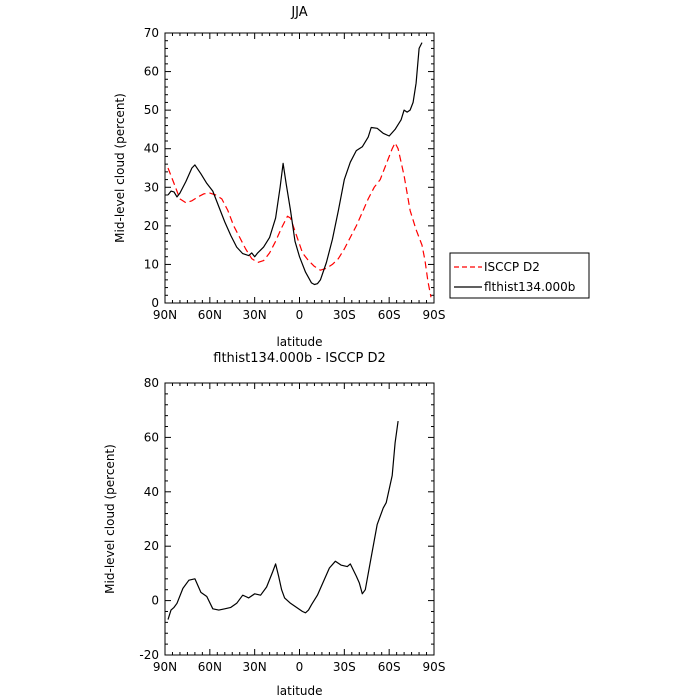  I want to click on legend: ISCCP D2 flthist134.000b, so click(519, 275).